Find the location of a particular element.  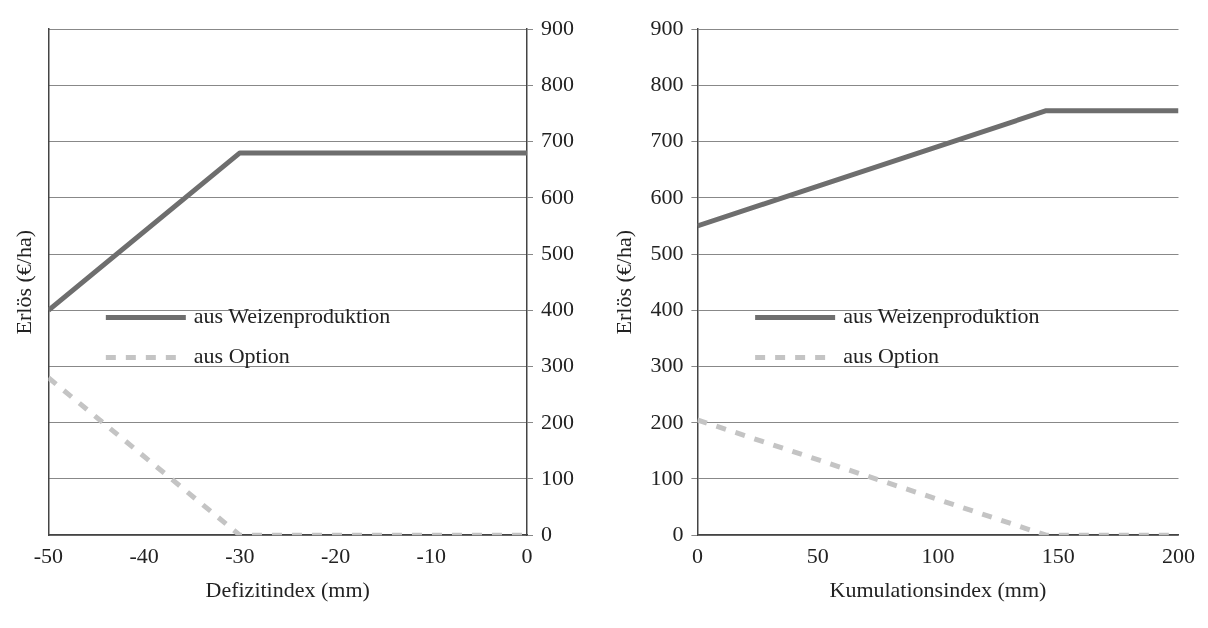

x-tick-label: -20 is located at coordinates (335, 556).